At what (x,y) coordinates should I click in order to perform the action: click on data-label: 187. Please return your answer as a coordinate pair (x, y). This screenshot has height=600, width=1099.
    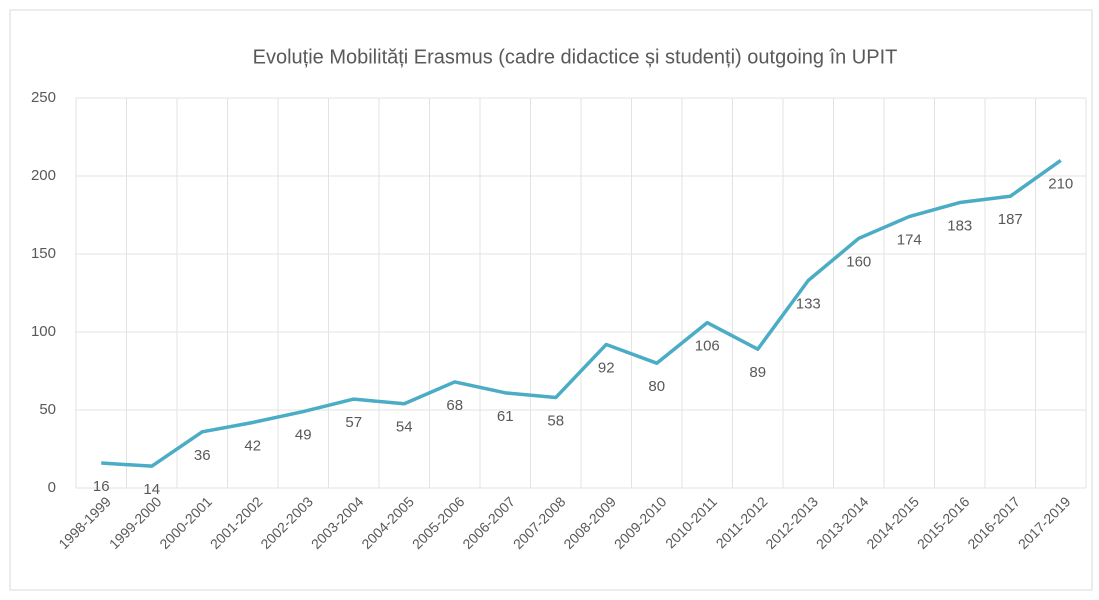
    Looking at the image, I should click on (1010, 219).